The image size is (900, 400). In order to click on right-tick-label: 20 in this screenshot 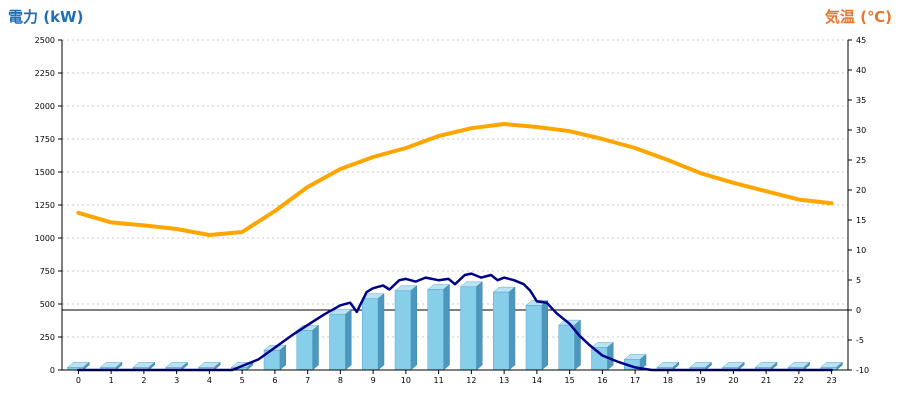, I will do `click(861, 190)`.